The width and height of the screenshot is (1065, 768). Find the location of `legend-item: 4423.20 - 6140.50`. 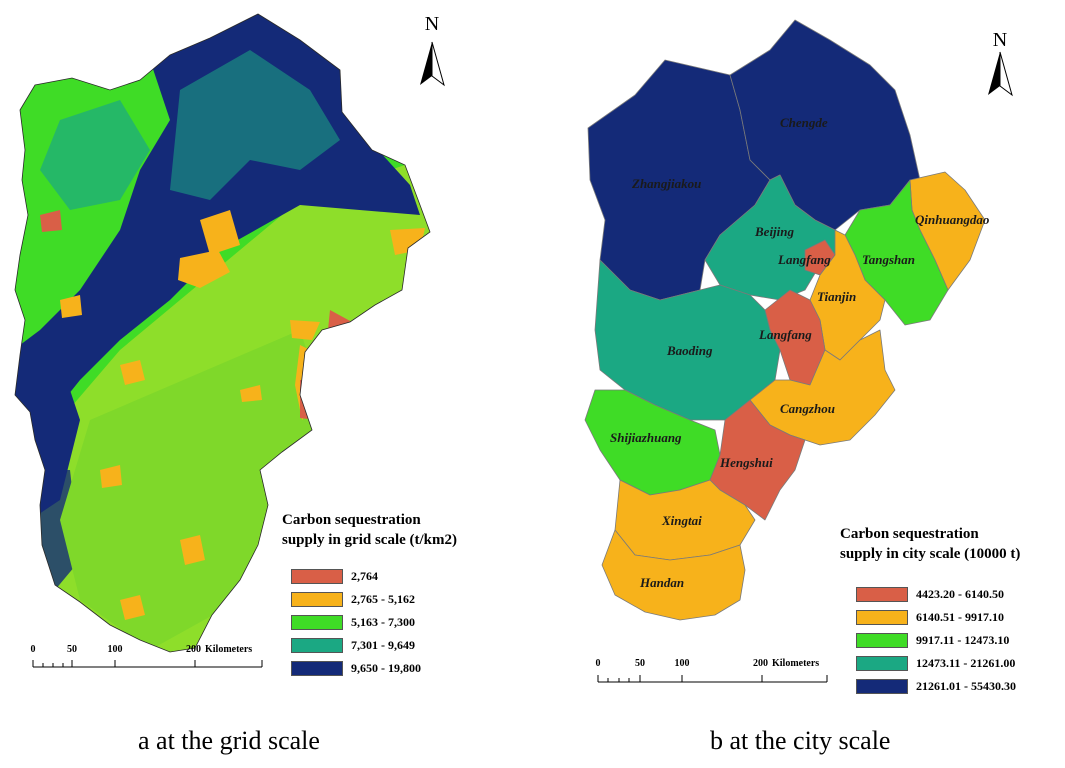

legend-item: 4423.20 - 6140.50 is located at coordinates (930, 594).